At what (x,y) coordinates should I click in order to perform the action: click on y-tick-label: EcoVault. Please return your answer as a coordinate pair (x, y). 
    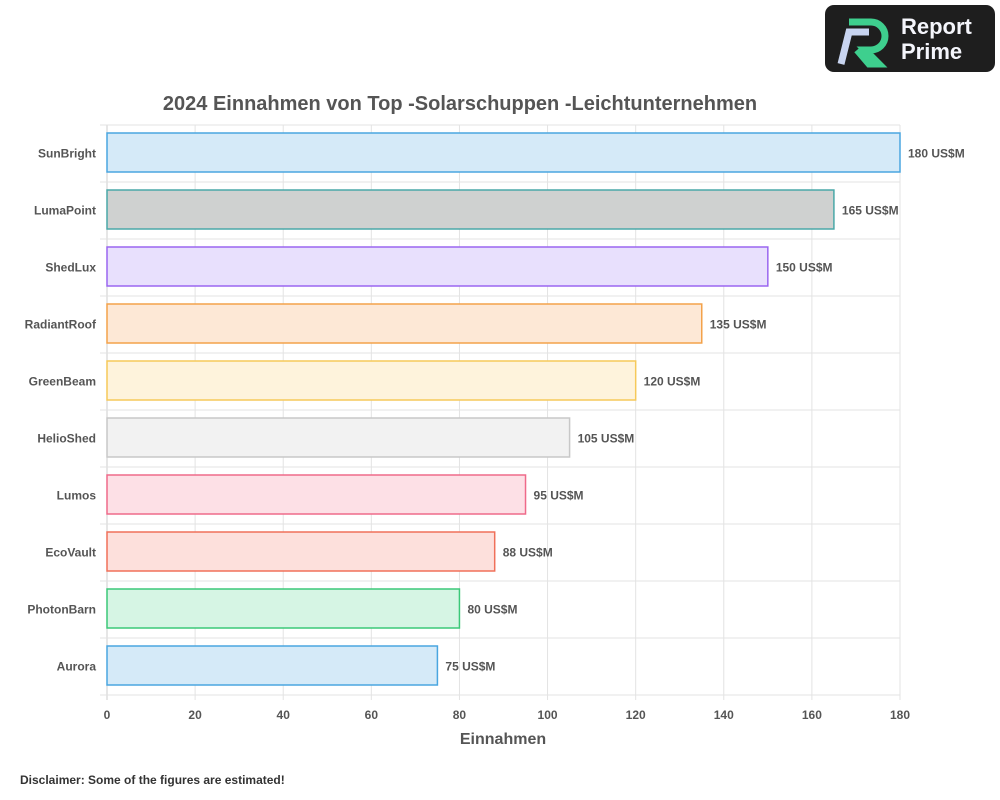
    Looking at the image, I should click on (70, 553).